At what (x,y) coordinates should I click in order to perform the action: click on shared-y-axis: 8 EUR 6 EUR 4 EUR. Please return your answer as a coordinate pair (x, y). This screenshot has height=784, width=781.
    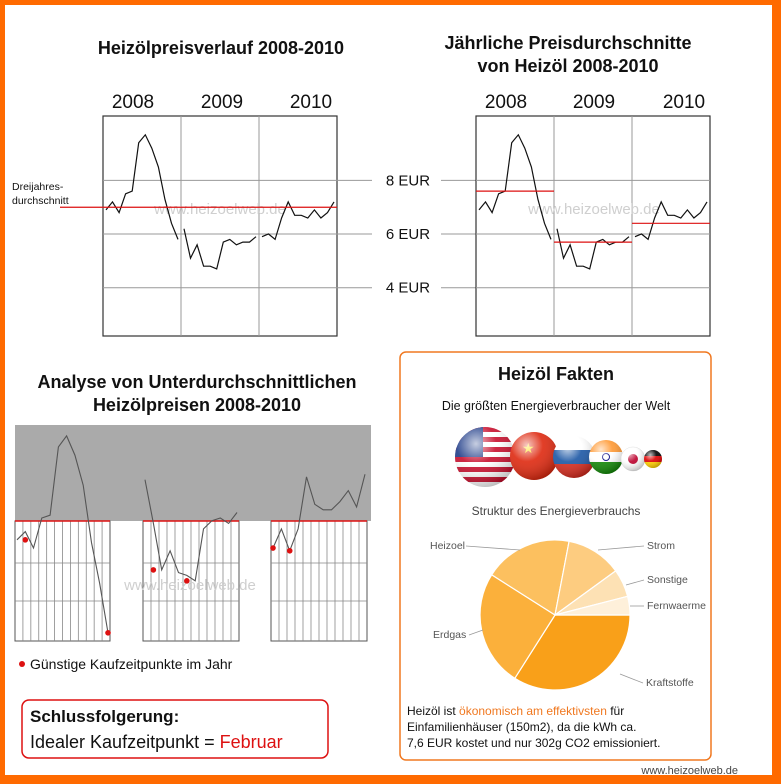
    Looking at the image, I should click on (406, 234).